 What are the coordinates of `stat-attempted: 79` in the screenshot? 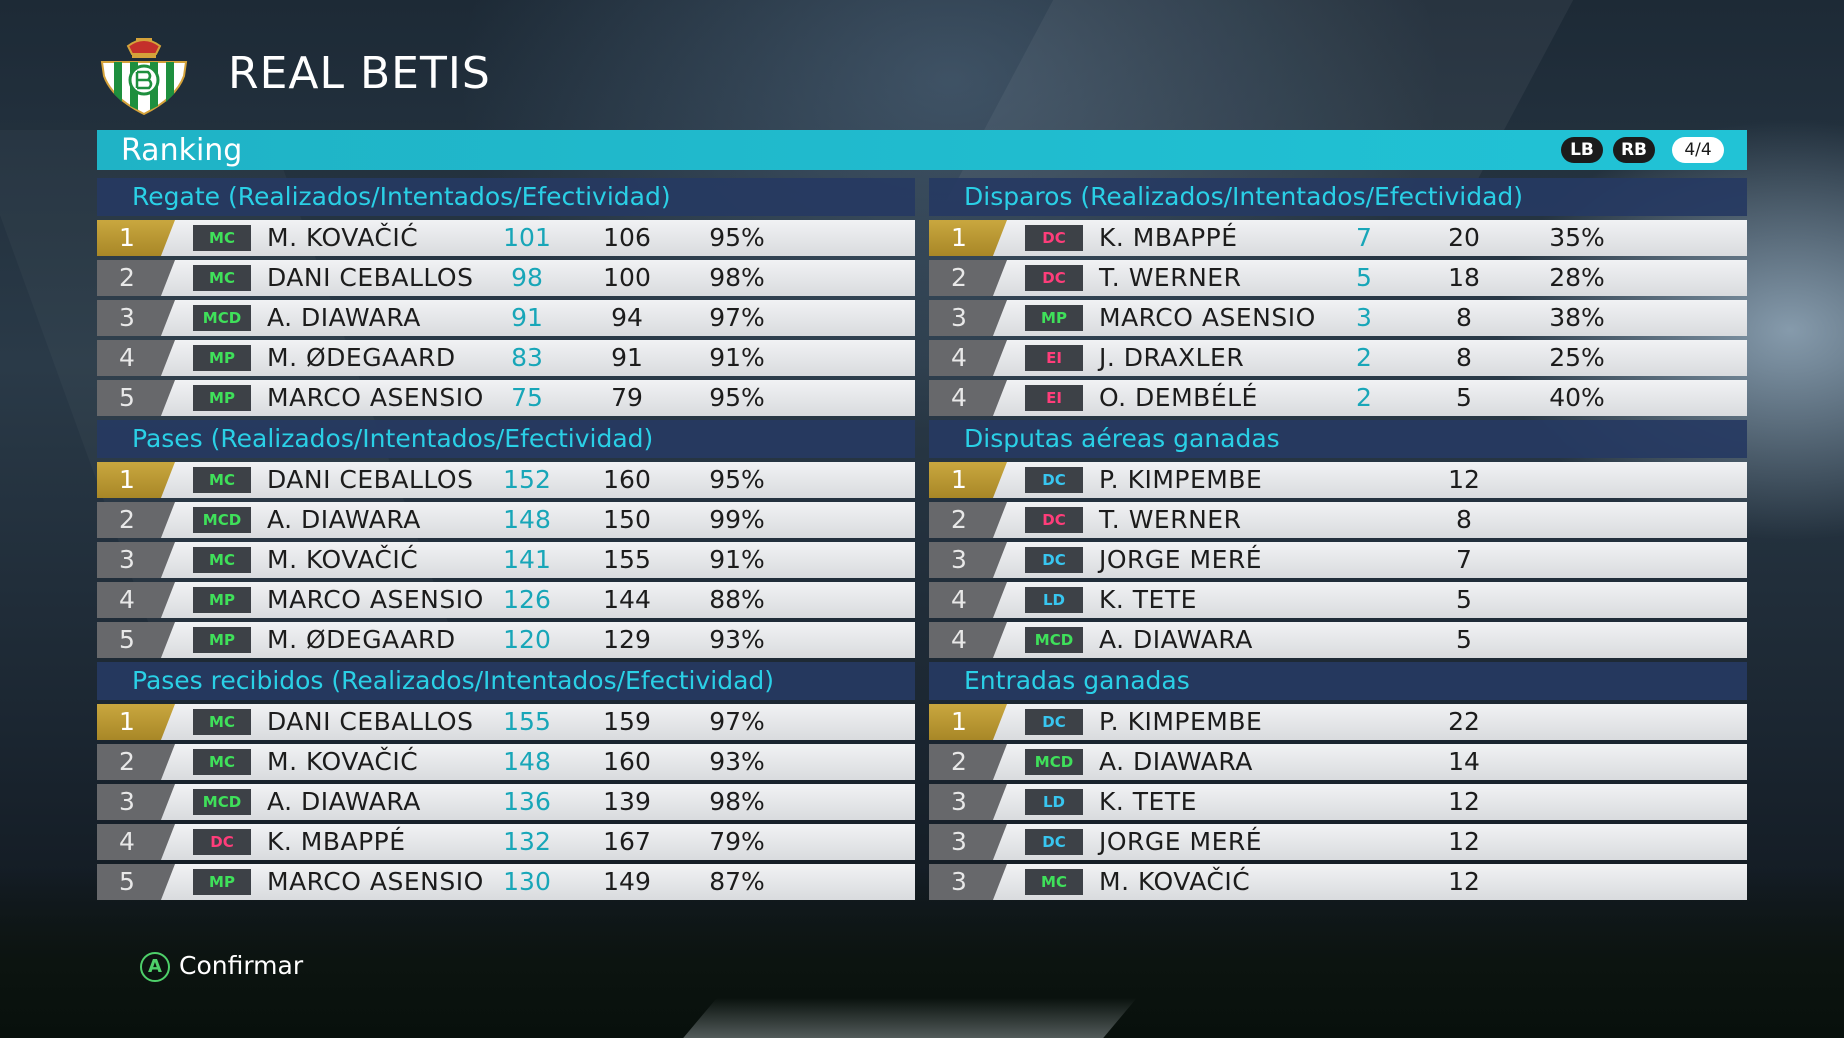 It's located at (627, 397).